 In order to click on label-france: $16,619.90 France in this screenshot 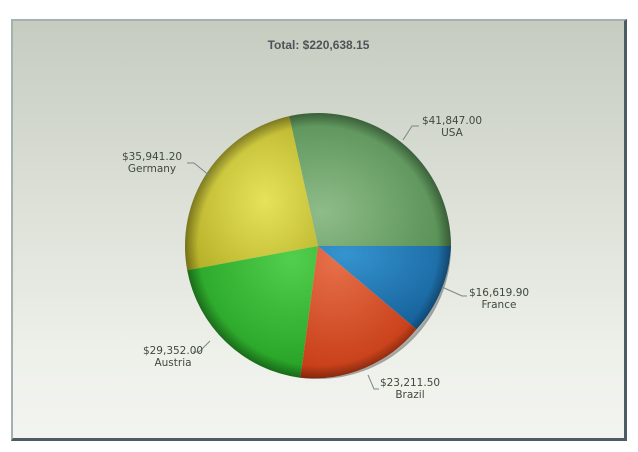, I will do `click(499, 299)`.